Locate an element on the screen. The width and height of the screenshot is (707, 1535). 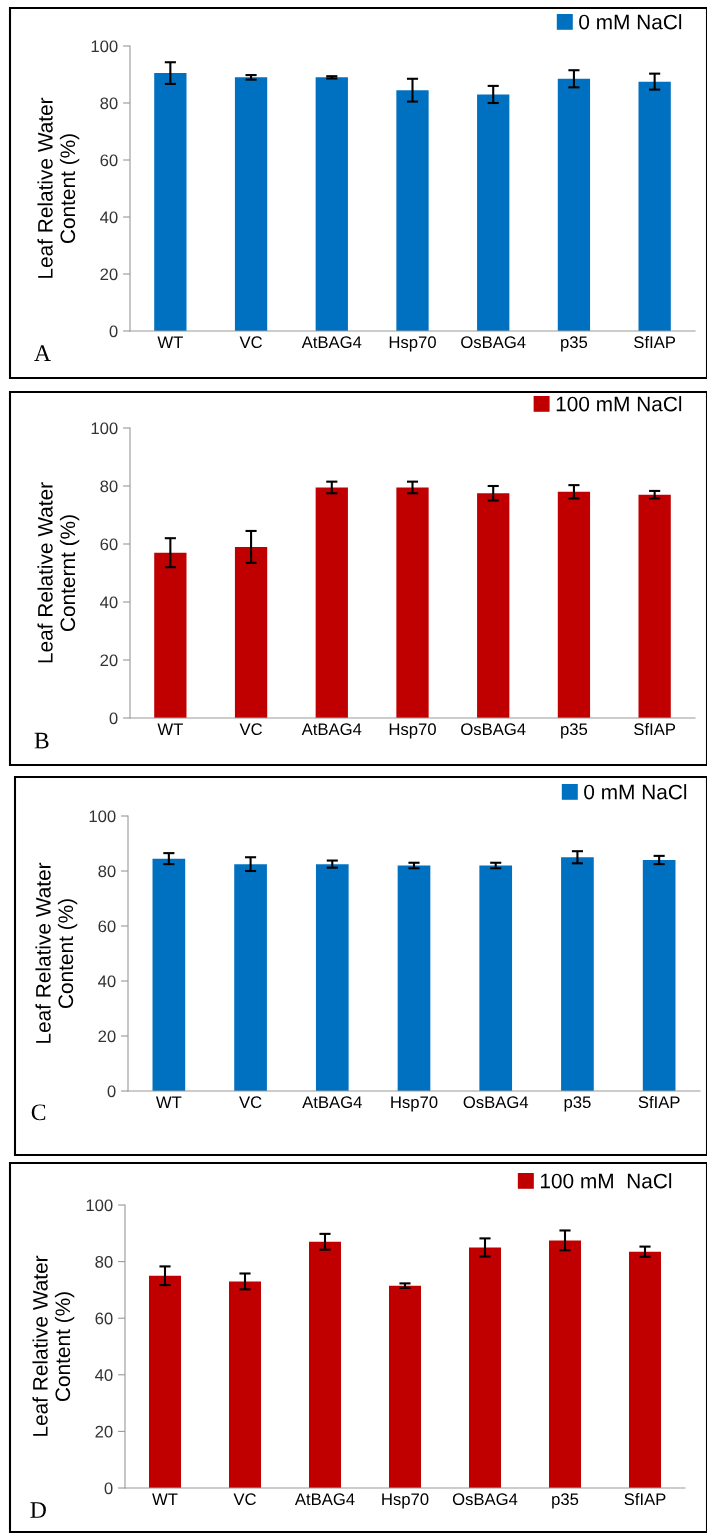
y-axis-title: Leaf Relative Water Conternt (%) is located at coordinates (58, 572).